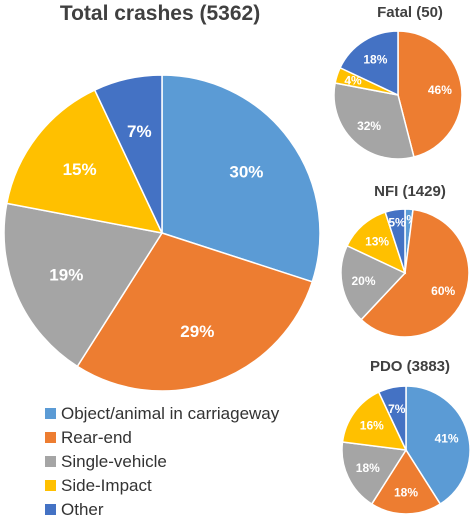 Image resolution: width=474 pixels, height=516 pixels. Describe the element at coordinates (443, 291) in the screenshot. I see `nfi-pie-label-rear-end: 60%` at that location.